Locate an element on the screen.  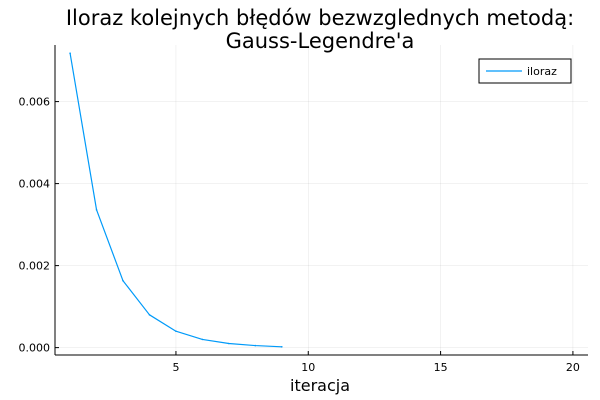
chart-title-line-2: Gauss-Legendre'a is located at coordinates (320, 41).